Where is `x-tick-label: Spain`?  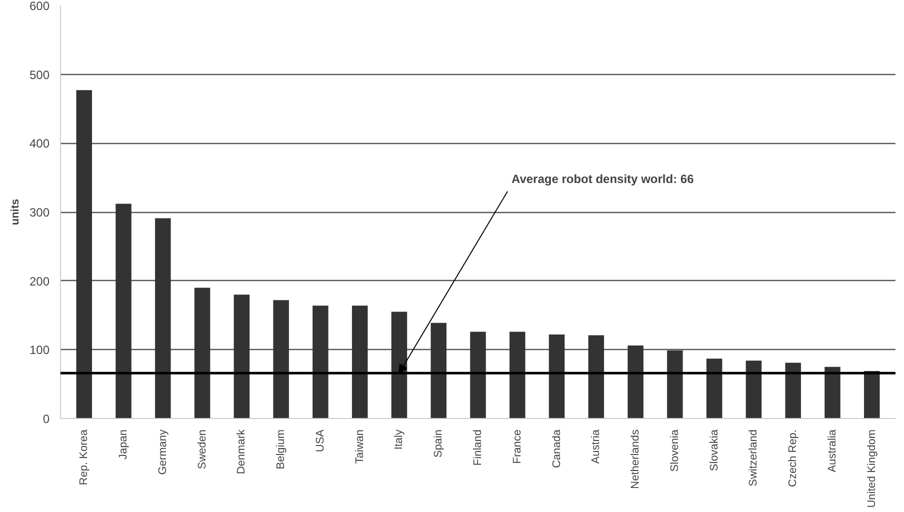
x-tick-label: Spain is located at coordinates (438, 443).